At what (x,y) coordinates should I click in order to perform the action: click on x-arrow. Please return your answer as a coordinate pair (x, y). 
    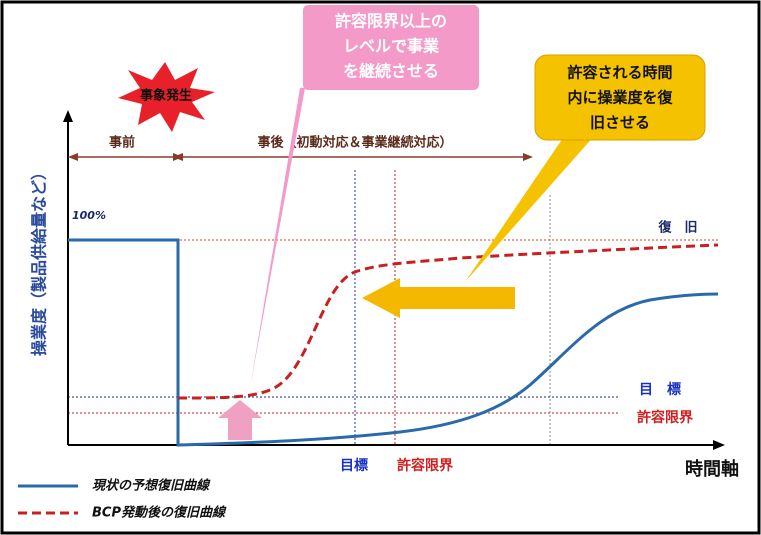
    Looking at the image, I should click on (719, 445).